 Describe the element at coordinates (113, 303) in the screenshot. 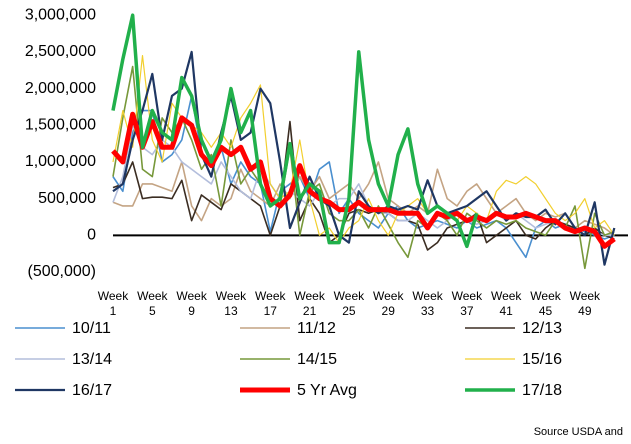

I see `x-tick-label: Week 1` at that location.